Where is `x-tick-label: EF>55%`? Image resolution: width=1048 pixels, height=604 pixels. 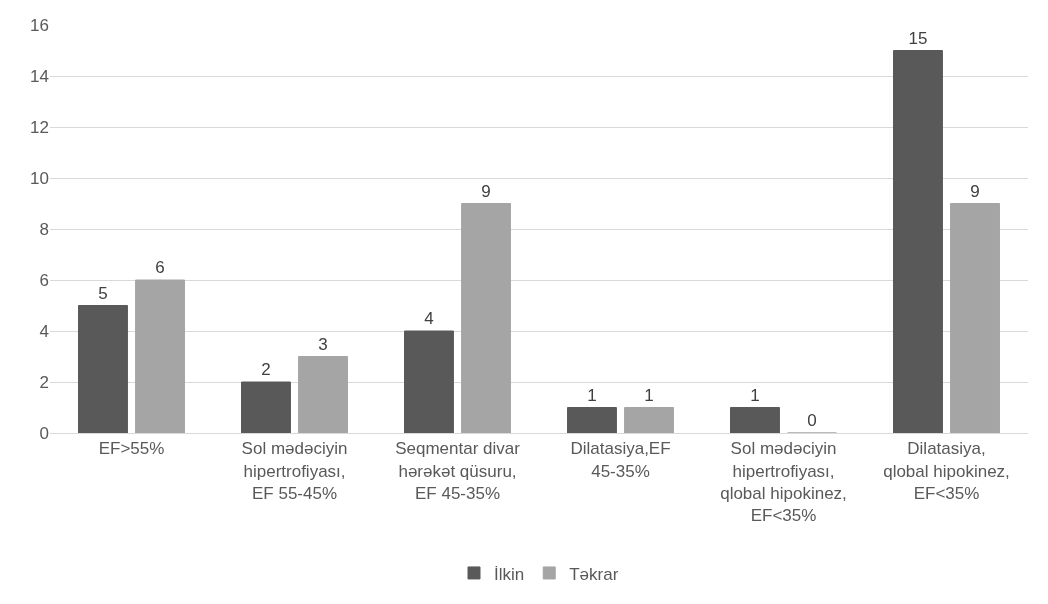
x-tick-label: EF>55% is located at coordinates (131, 449).